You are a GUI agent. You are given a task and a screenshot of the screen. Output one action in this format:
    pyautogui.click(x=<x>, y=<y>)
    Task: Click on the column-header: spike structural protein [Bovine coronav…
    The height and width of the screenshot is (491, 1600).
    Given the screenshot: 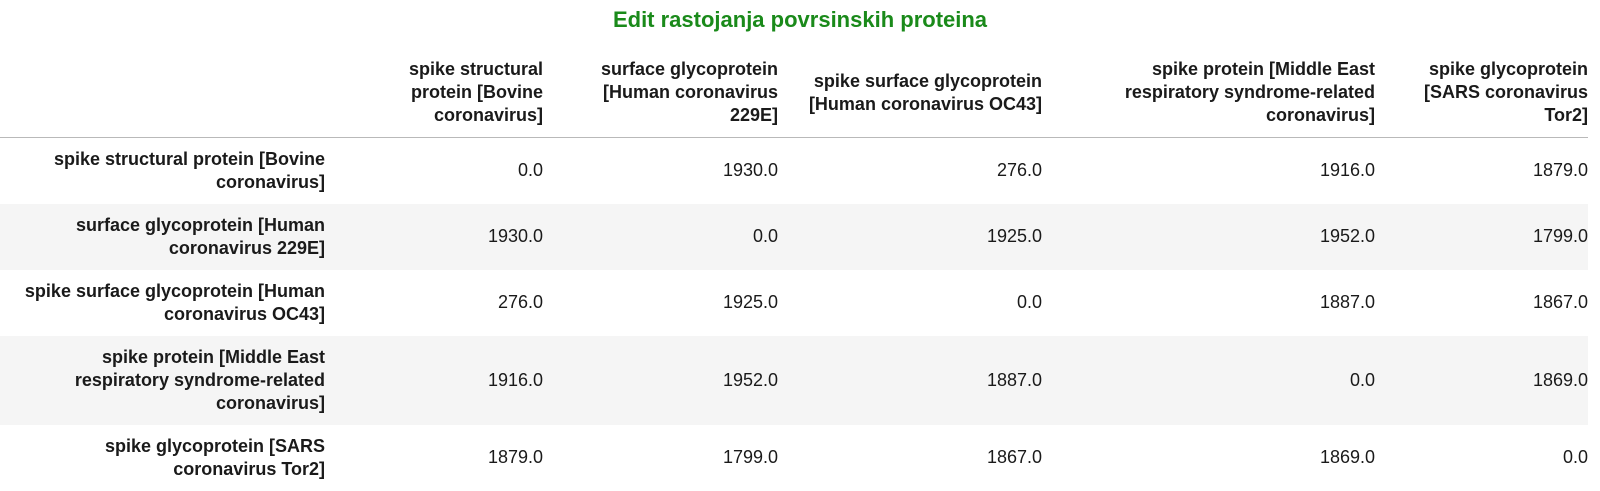 What is the action you would take?
    pyautogui.click(x=434, y=98)
    